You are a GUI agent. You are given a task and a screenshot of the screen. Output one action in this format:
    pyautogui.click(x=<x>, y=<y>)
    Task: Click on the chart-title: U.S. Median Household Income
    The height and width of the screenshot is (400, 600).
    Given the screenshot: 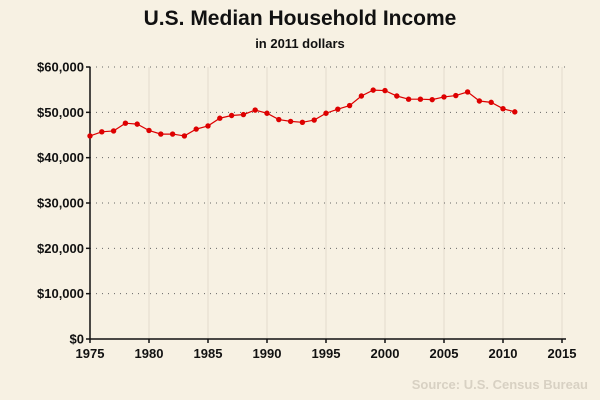 What is the action you would take?
    pyautogui.click(x=300, y=18)
    